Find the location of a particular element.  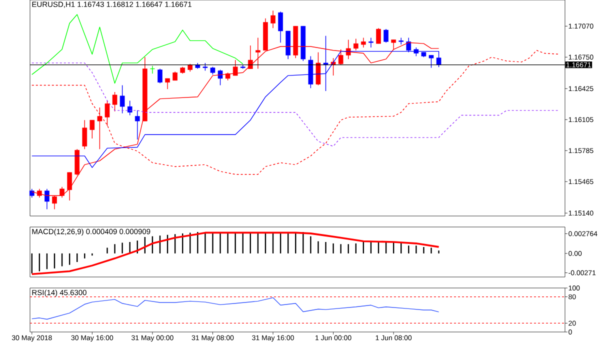

line-series is located at coordinates (138, 49).